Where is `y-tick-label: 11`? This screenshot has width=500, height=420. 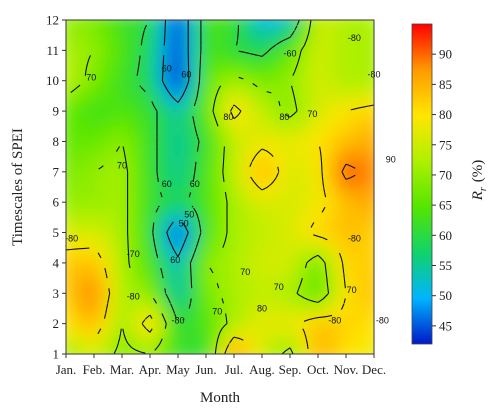 y-tick-label: 11 is located at coordinates (52, 50).